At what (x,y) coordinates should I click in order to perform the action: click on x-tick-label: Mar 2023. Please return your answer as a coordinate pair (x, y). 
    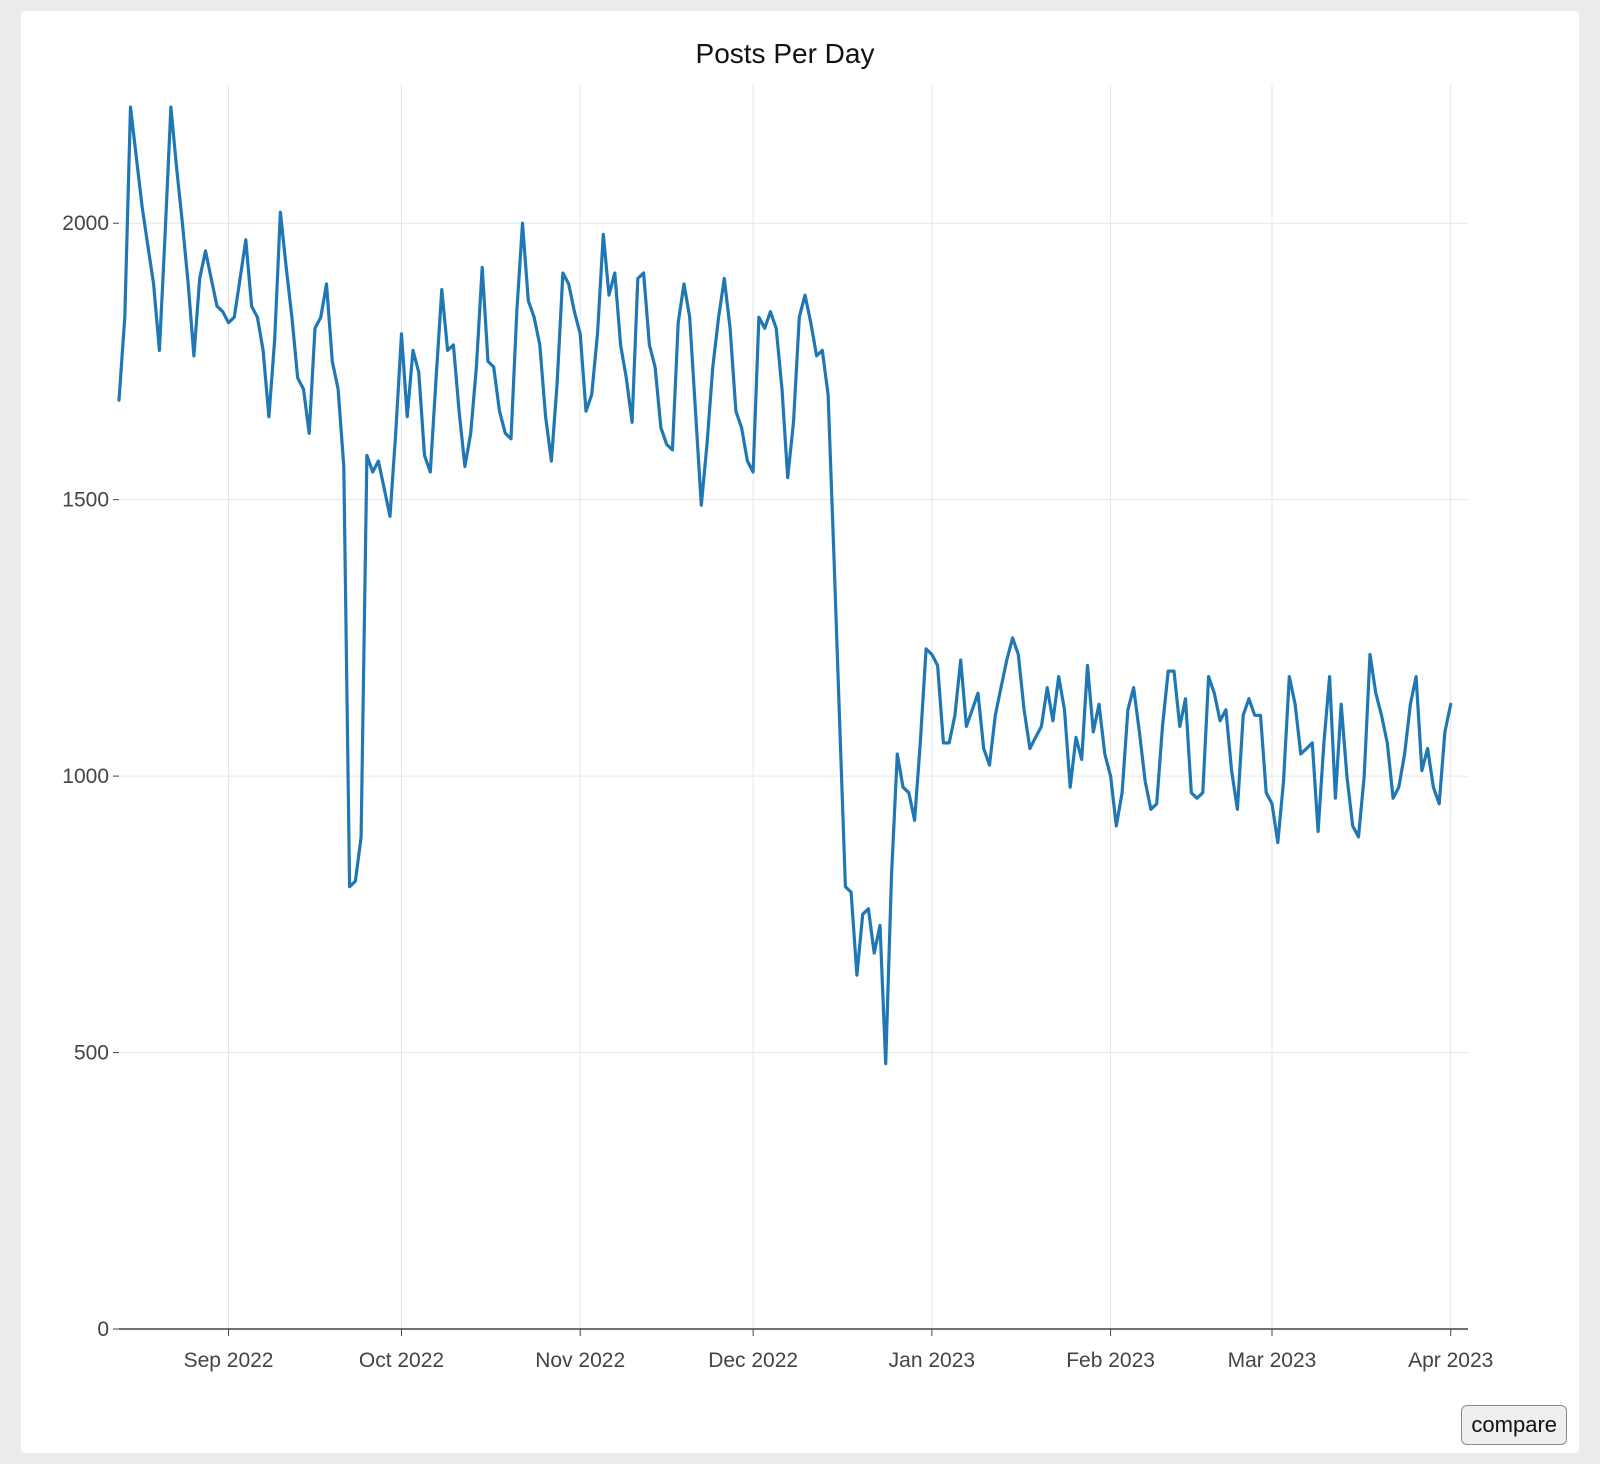
    Looking at the image, I should click on (1272, 1360).